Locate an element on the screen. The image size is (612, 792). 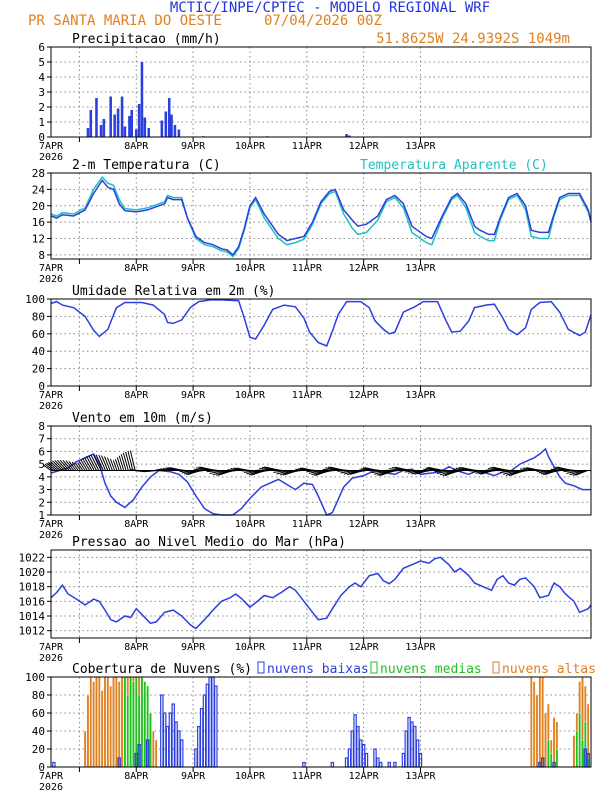
legend-label: nuvens baixas is located at coordinates (318, 669).